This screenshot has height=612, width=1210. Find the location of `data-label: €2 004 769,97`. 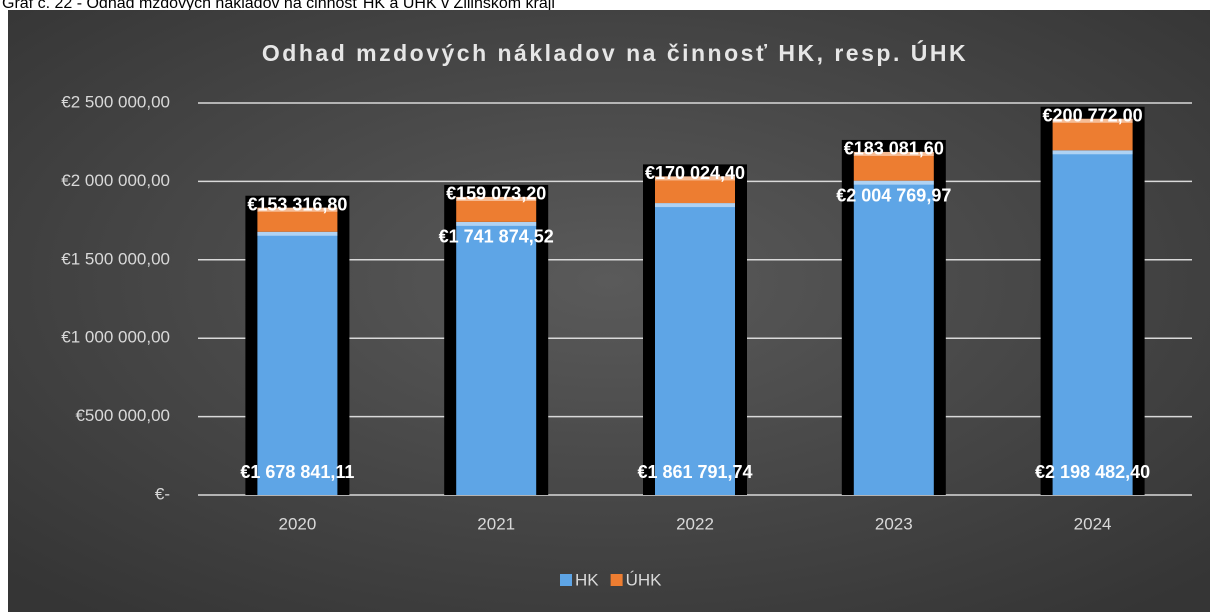

data-label: €2 004 769,97 is located at coordinates (893, 195).